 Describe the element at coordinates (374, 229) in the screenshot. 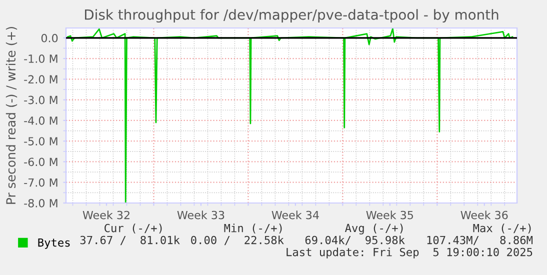

I see `text: Avg (-/+)` at that location.